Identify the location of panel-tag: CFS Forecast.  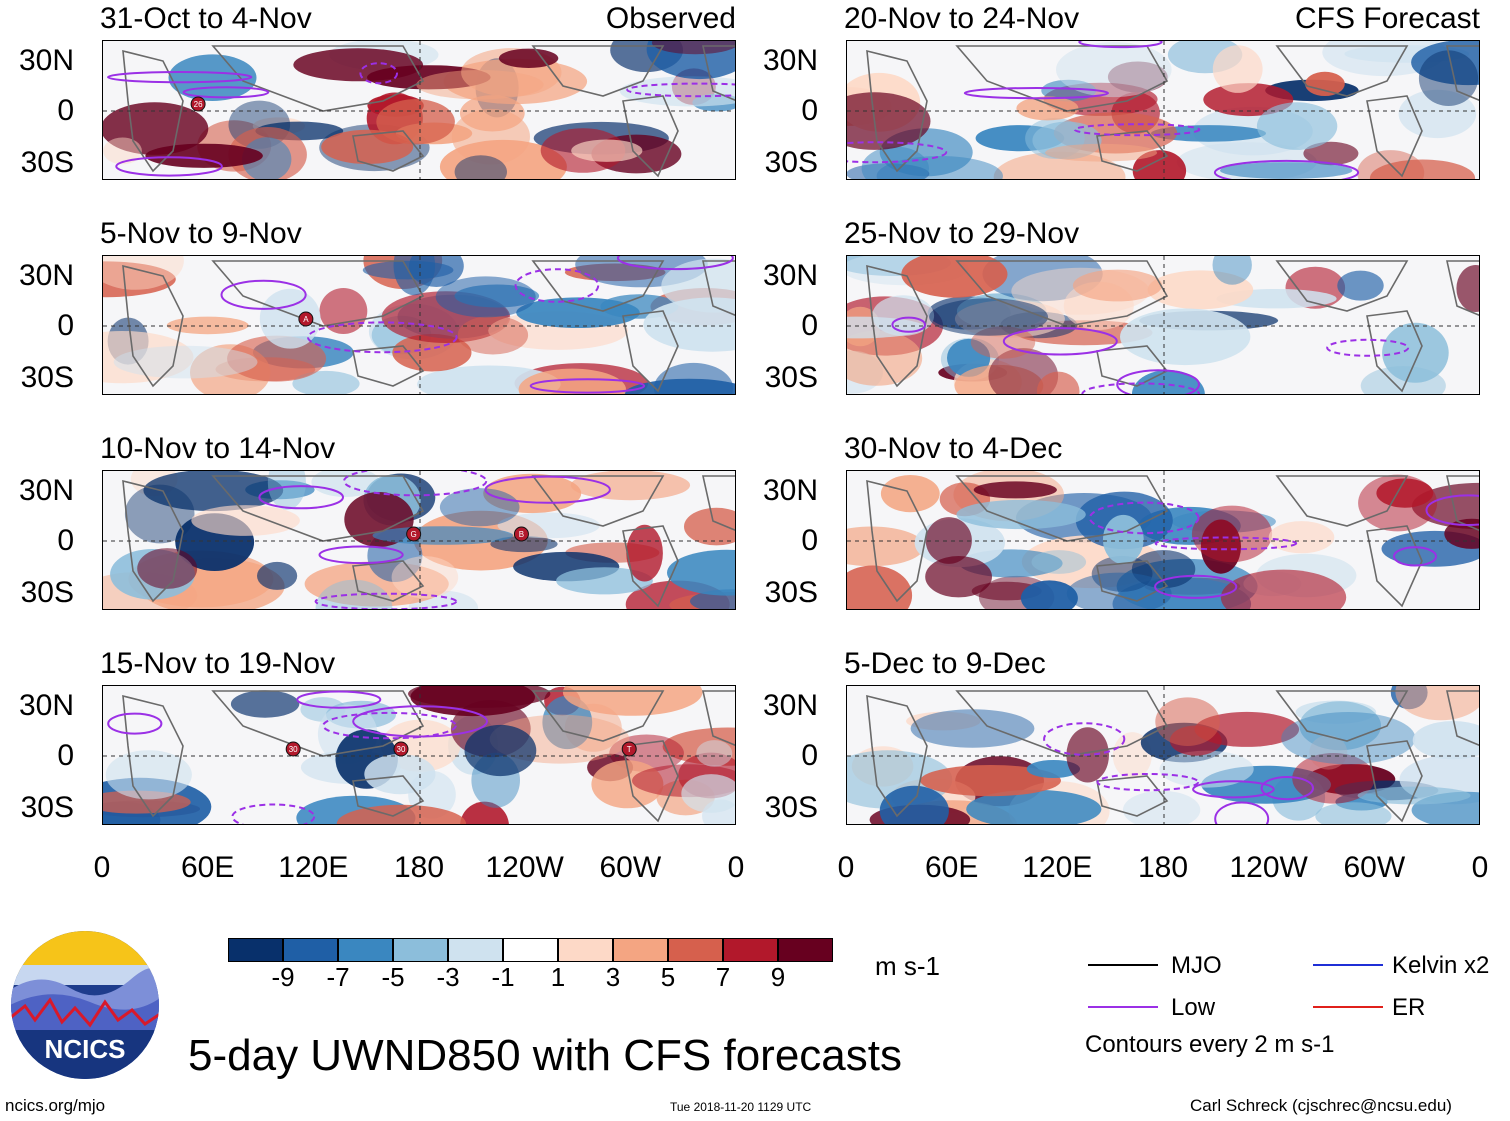
(1387, 18).